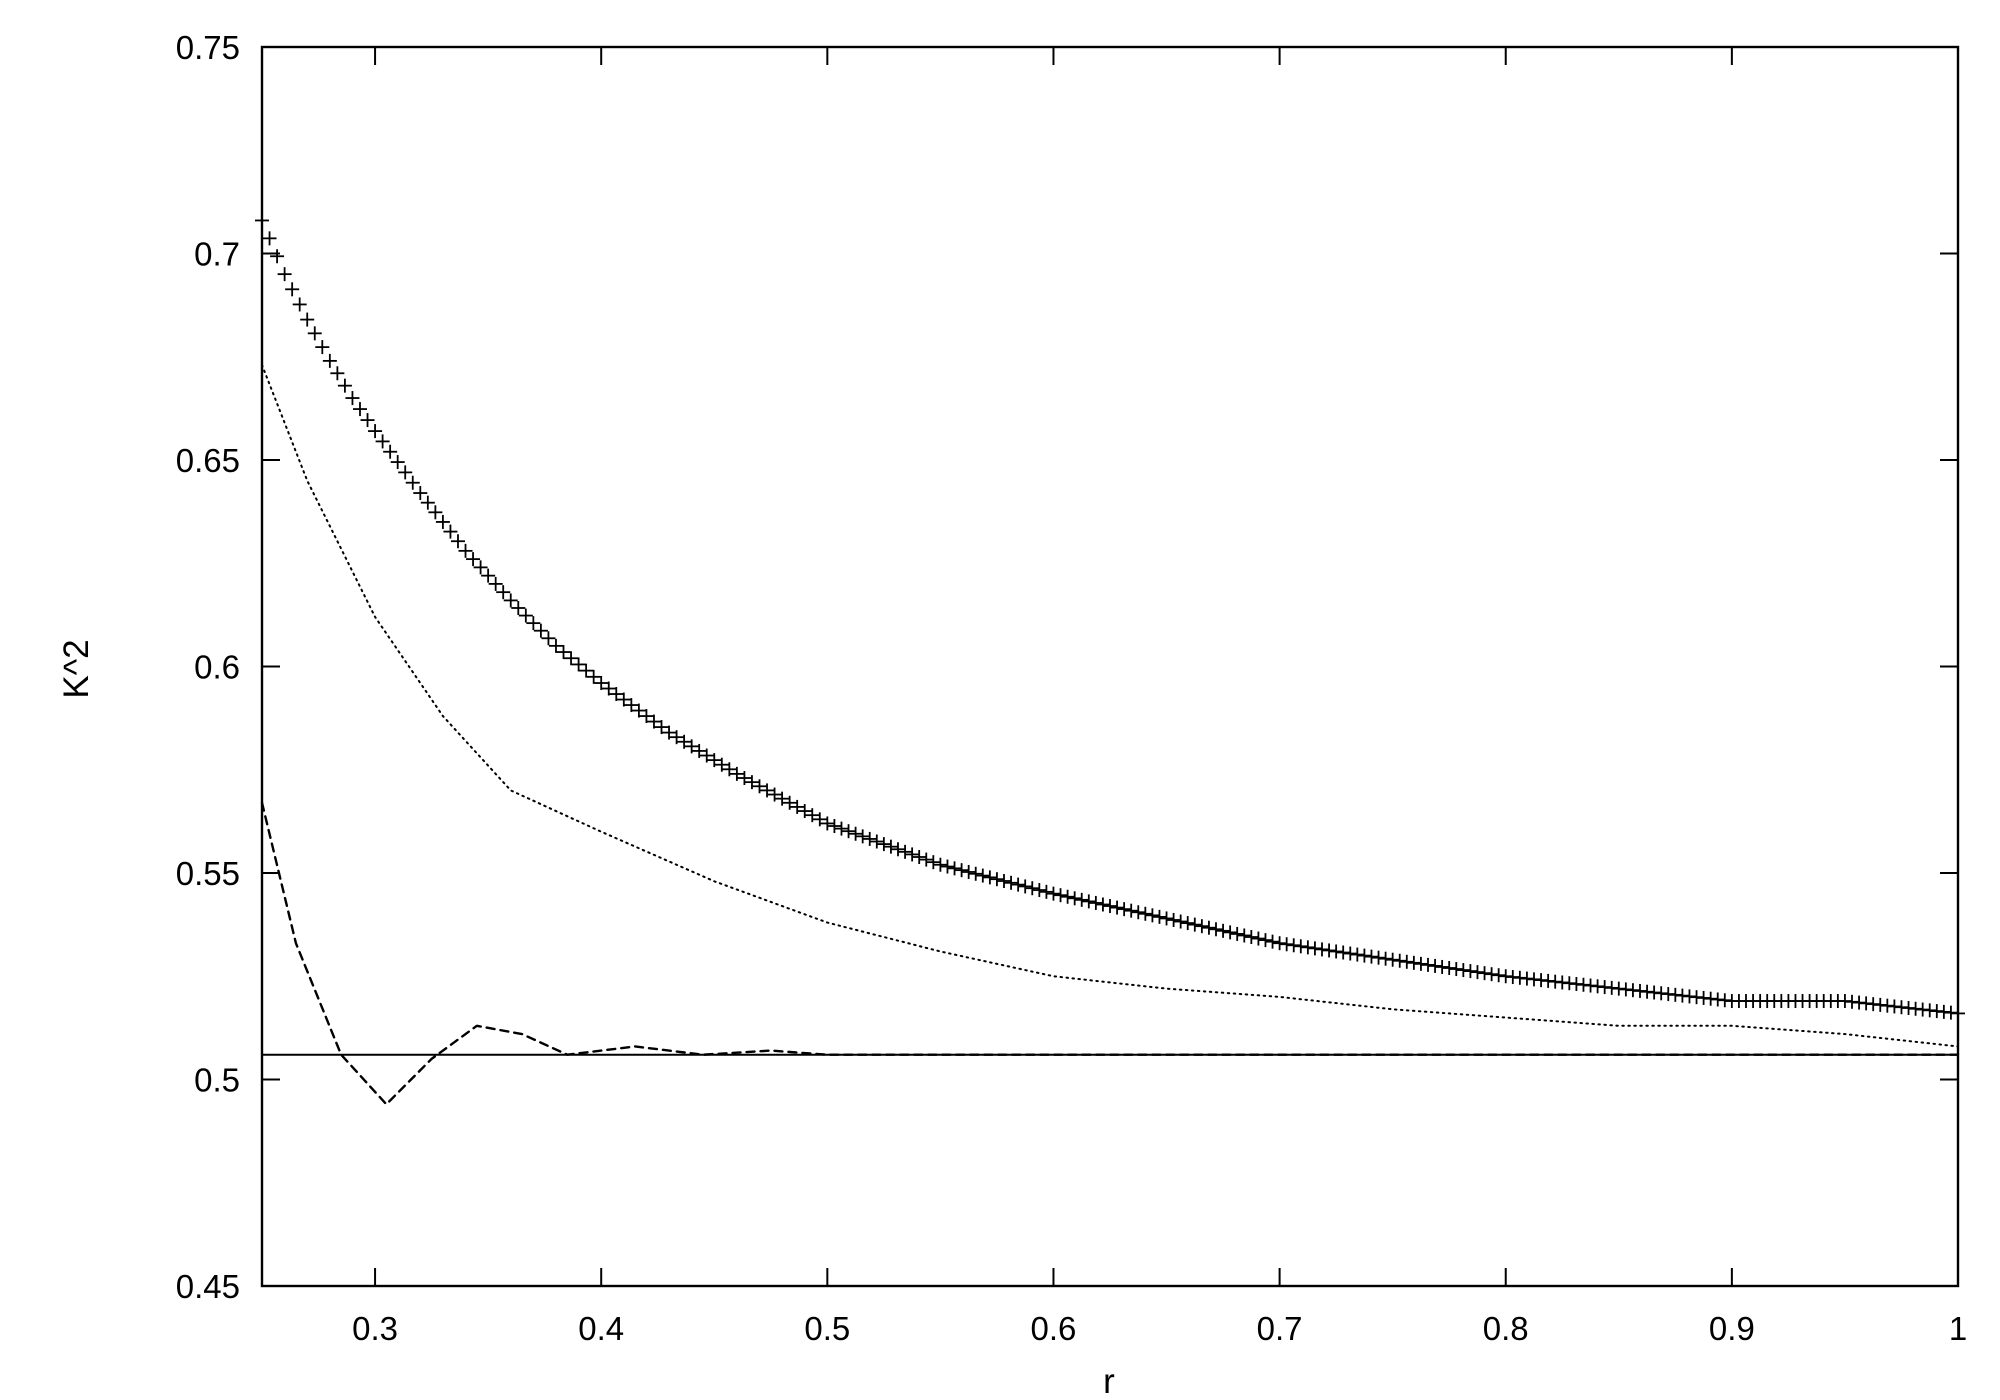 The width and height of the screenshot is (2000, 1400). What do you see at coordinates (208, 47) in the screenshot?
I see `y-tick-label: 0.75` at bounding box center [208, 47].